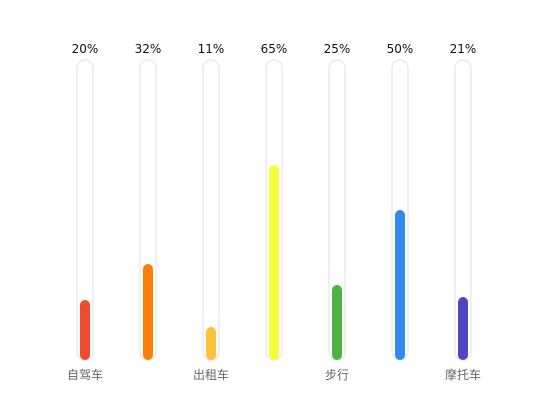  Describe the element at coordinates (85, 374) in the screenshot. I see `category-label: 自驾车` at that location.